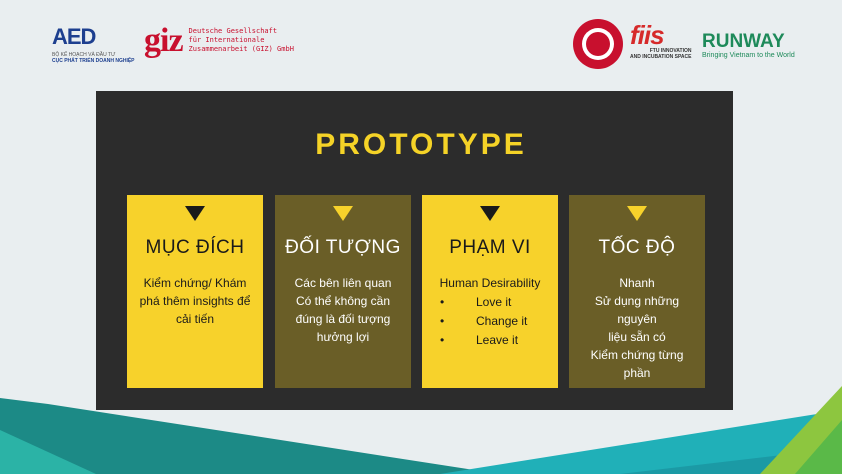  Describe the element at coordinates (164, 40) in the screenshot. I see `giz-mark: giz` at that location.